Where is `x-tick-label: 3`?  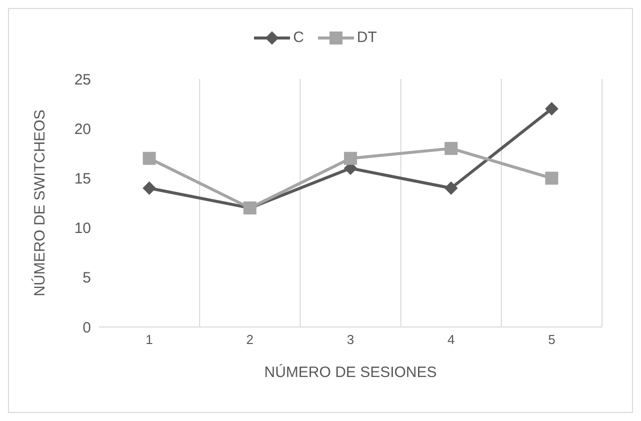 x-tick-label: 3 is located at coordinates (350, 340).